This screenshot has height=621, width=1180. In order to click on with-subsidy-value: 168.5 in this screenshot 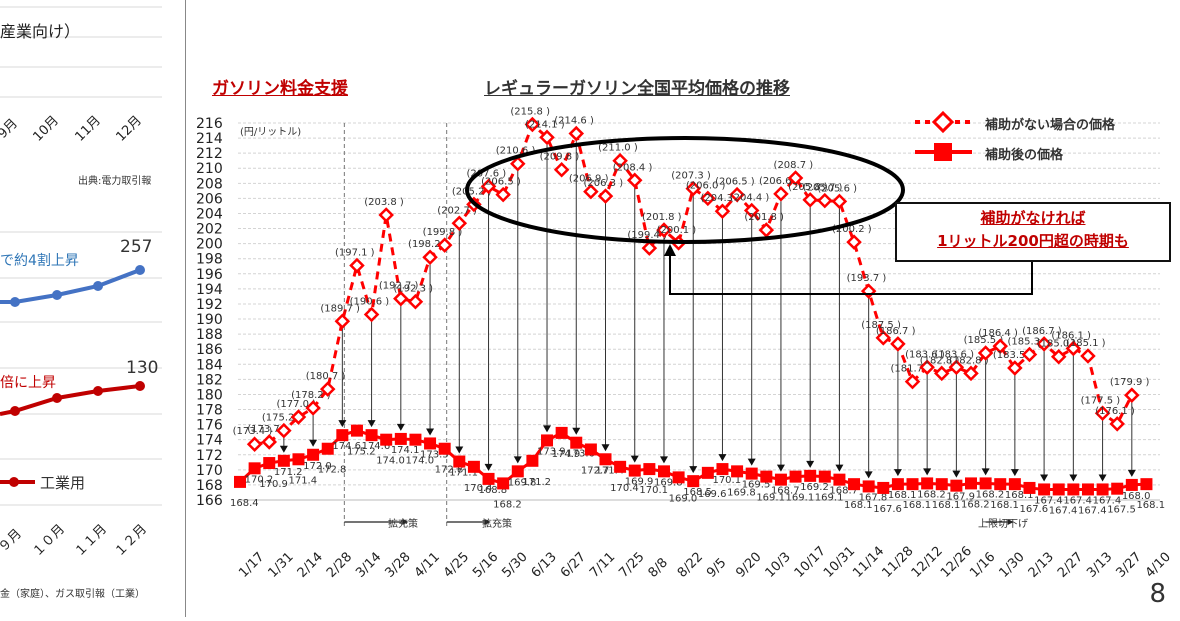, I will do `click(697, 492)`.